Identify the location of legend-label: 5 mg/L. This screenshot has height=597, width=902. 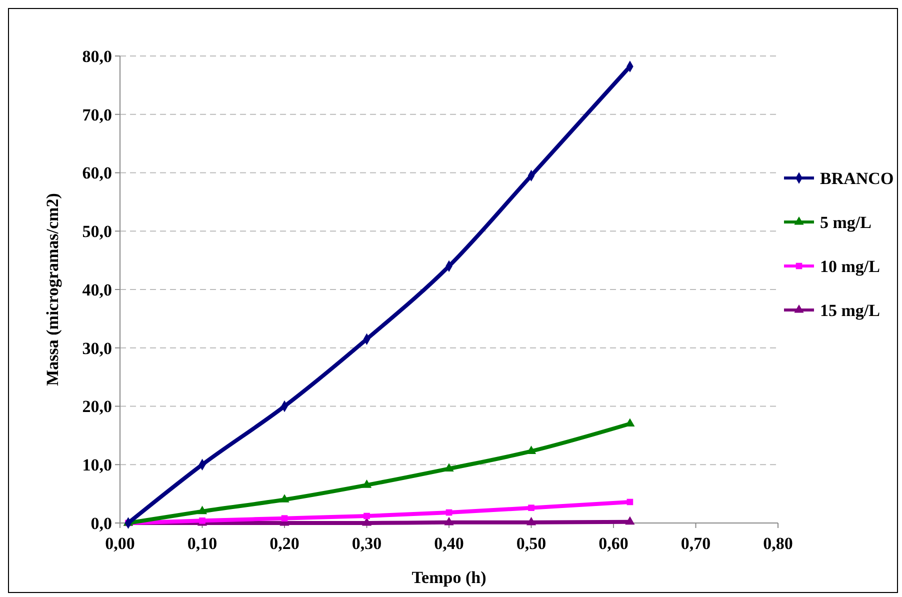
(846, 222).